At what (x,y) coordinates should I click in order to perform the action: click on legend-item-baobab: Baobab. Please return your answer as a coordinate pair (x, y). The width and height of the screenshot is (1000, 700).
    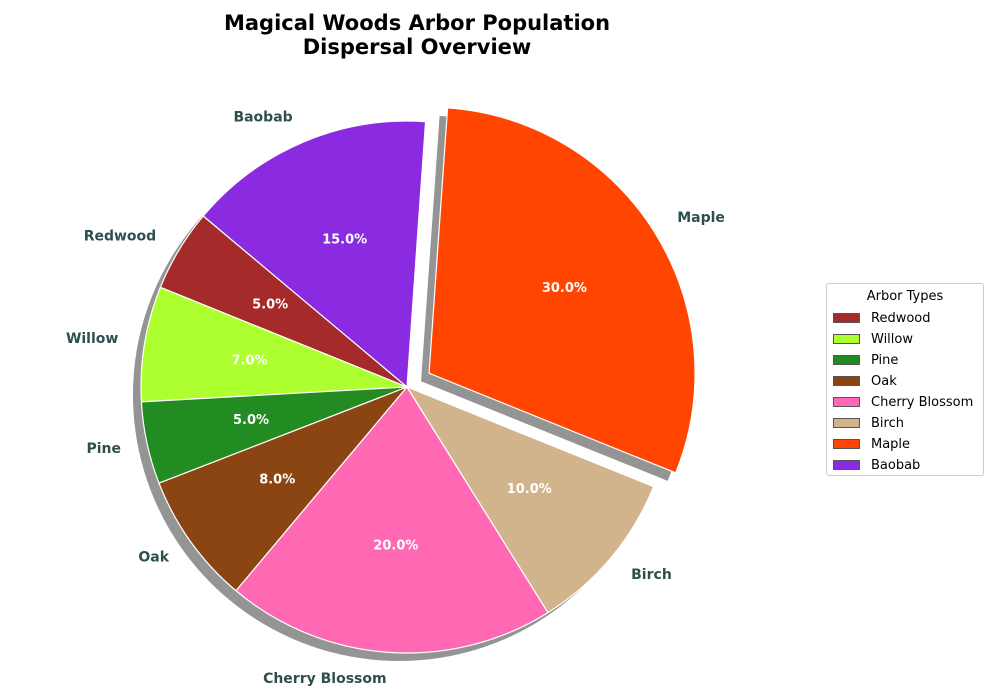
    Looking at the image, I should click on (876, 465).